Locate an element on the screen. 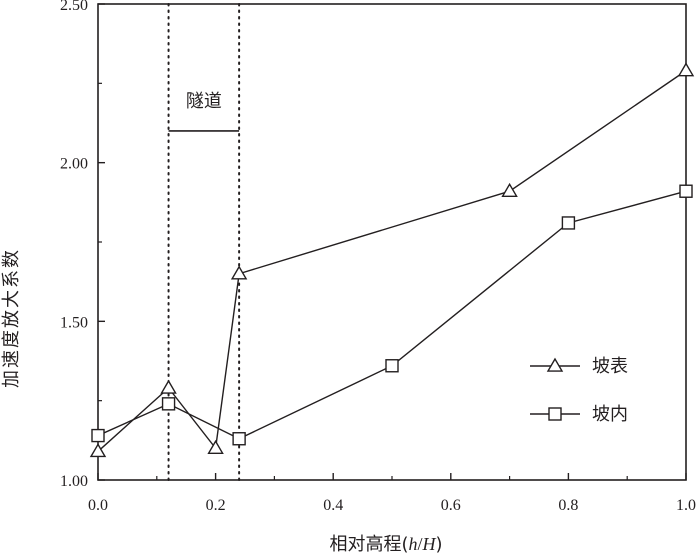  legend-label: 坡表 is located at coordinates (610, 366).